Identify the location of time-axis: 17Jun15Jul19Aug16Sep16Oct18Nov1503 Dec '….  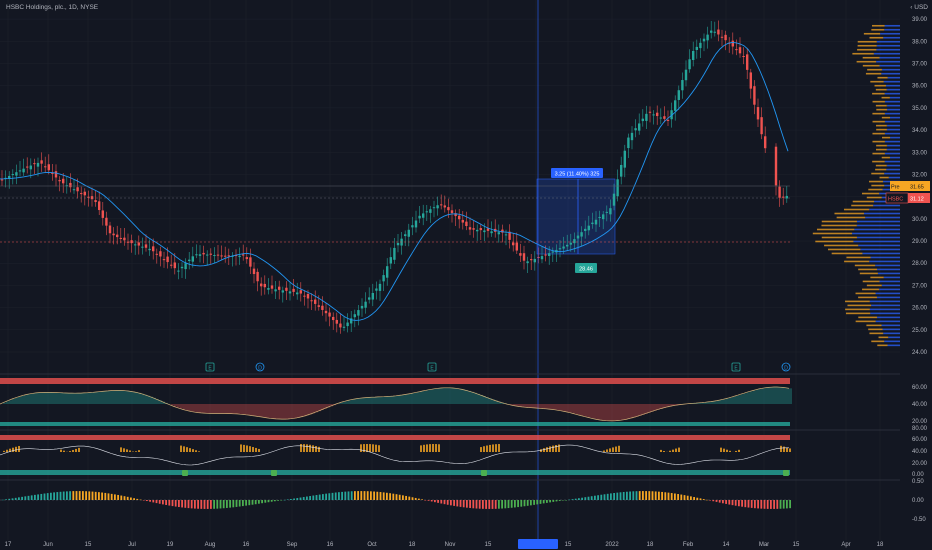
(444, 544).